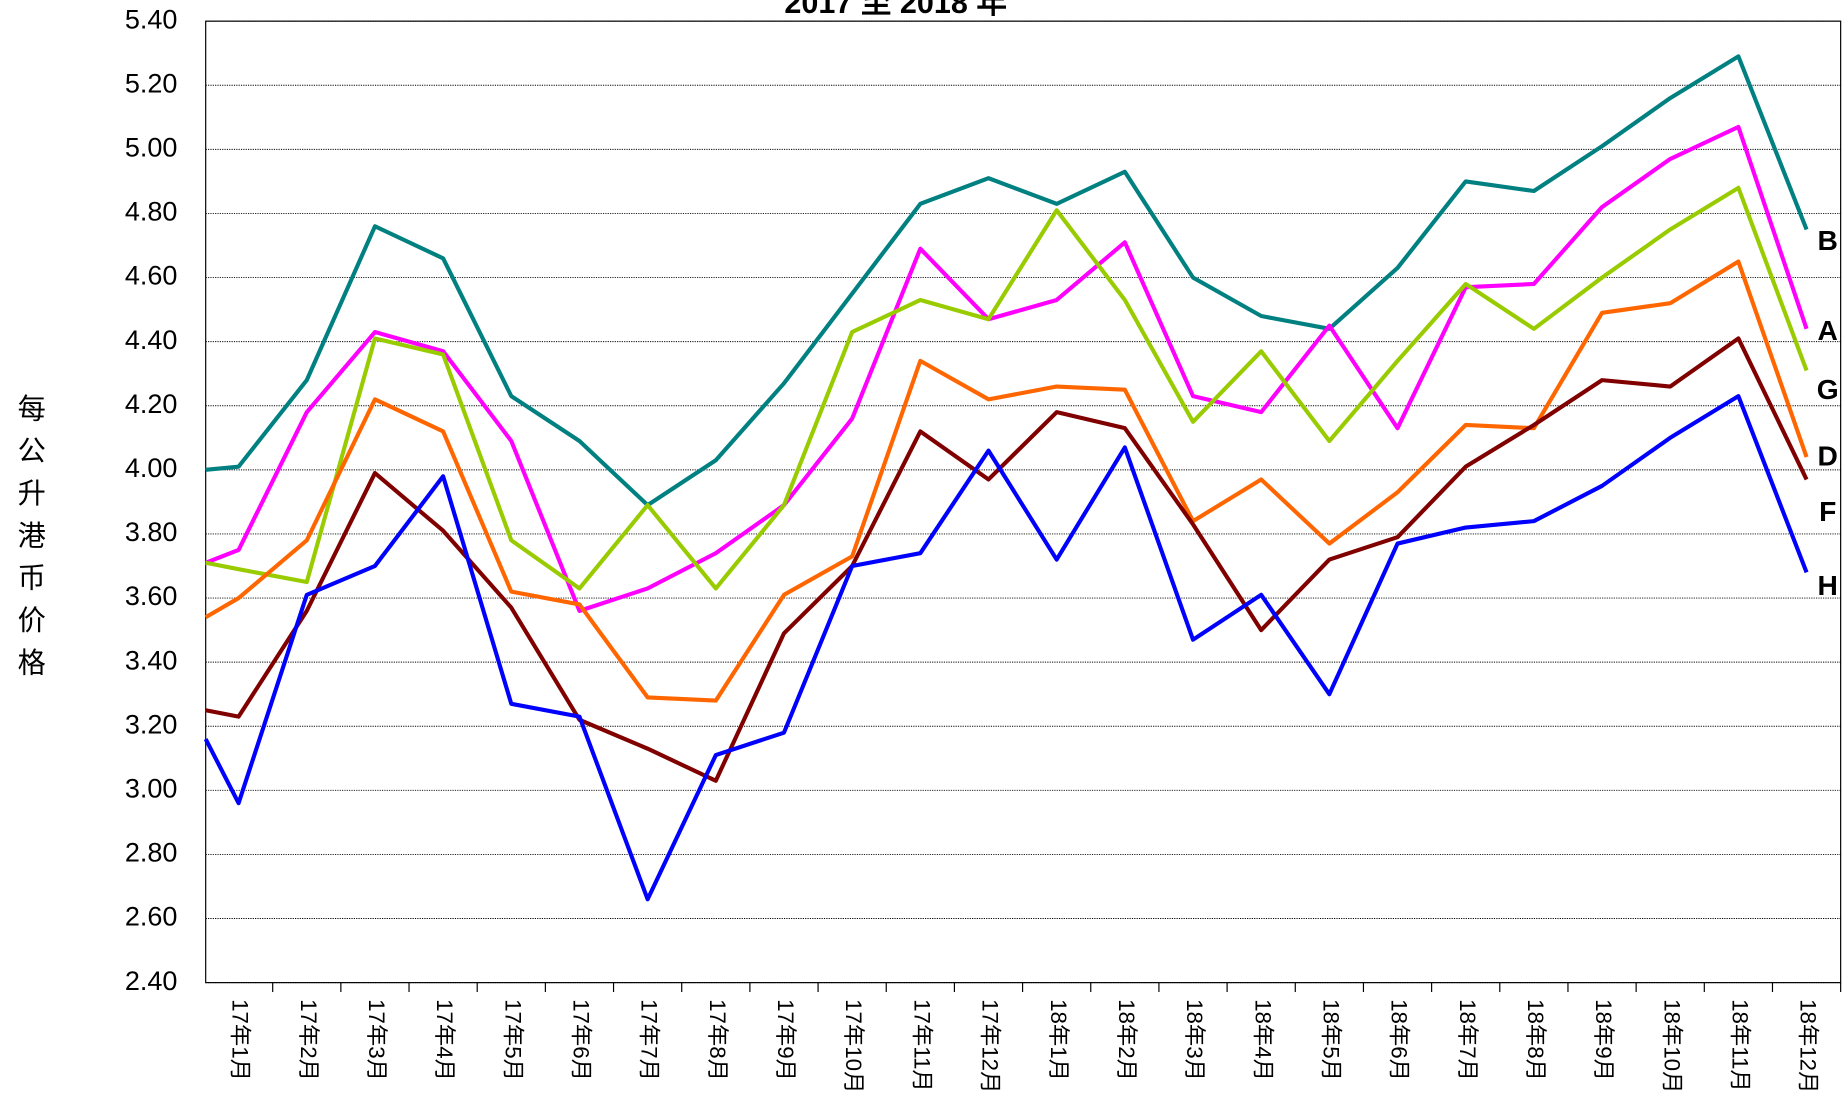 Image resolution: width=1843 pixels, height=1099 pixels. What do you see at coordinates (151, 724) in the screenshot?
I see `y-tick-label: 3.20` at bounding box center [151, 724].